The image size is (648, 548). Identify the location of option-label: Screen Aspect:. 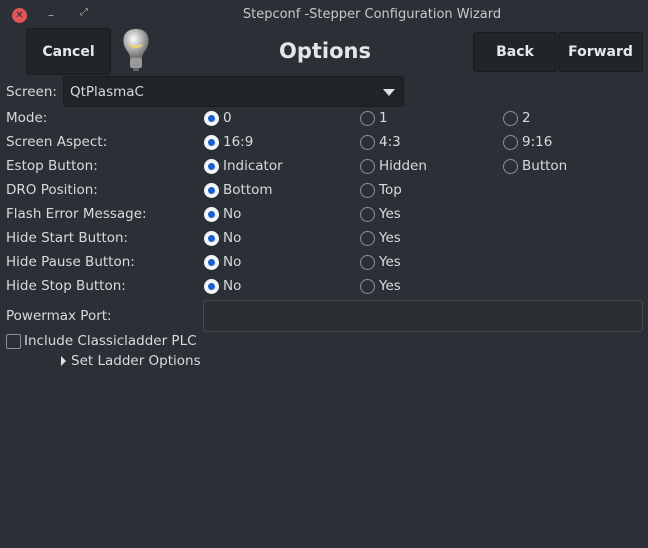
(57, 142).